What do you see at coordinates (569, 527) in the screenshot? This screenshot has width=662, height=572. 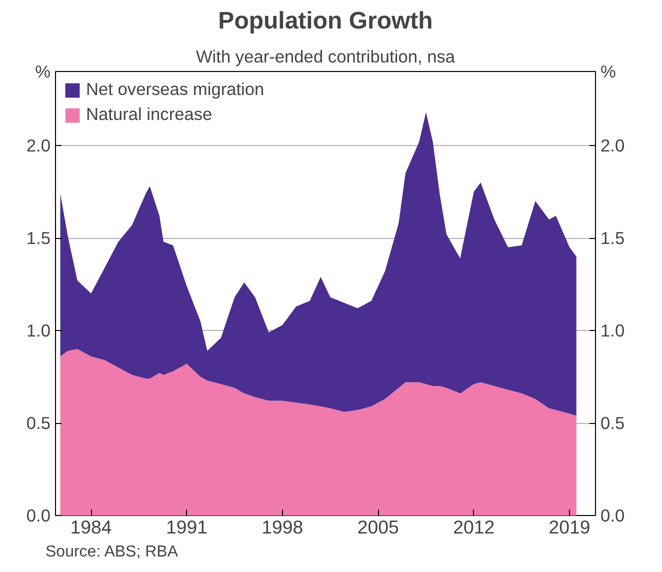 I see `x-tick-label: 2019` at bounding box center [569, 527].